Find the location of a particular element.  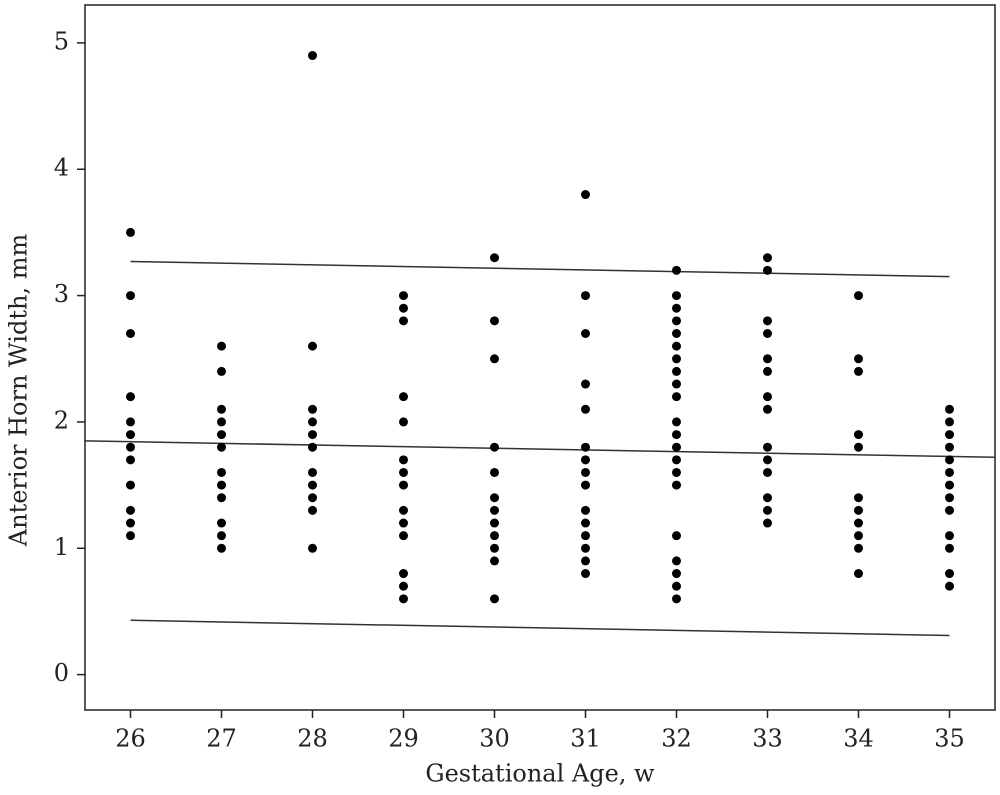

y-tick-label: 1 is located at coordinates (61, 547).